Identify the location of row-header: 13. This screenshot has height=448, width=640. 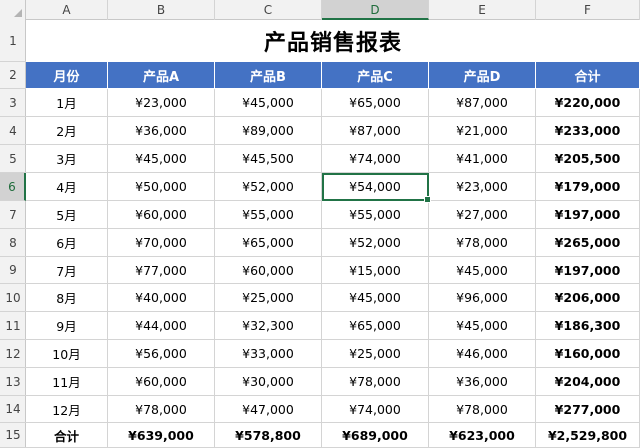
(13, 382).